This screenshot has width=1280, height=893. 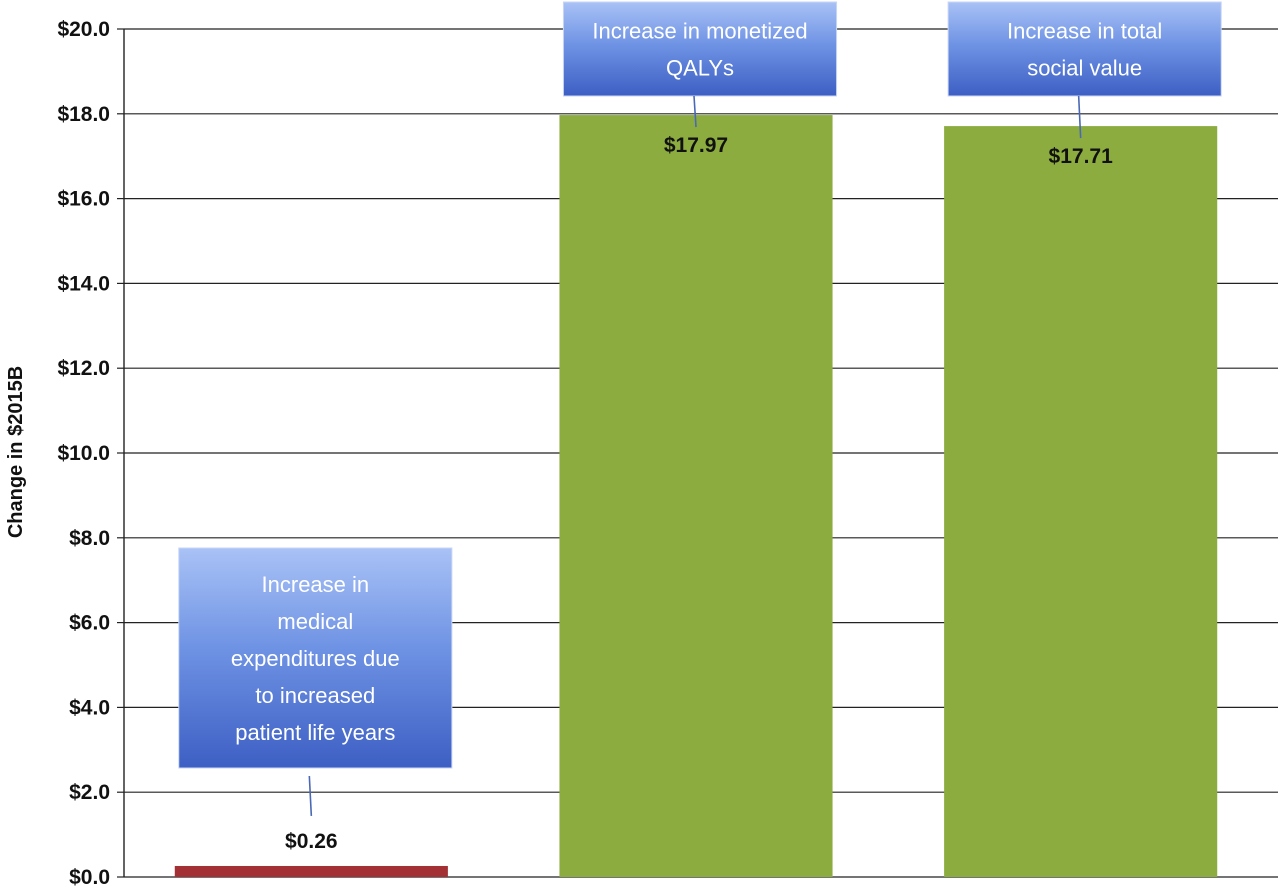 I want to click on y-tick-label: $14.0, so click(x=83, y=283).